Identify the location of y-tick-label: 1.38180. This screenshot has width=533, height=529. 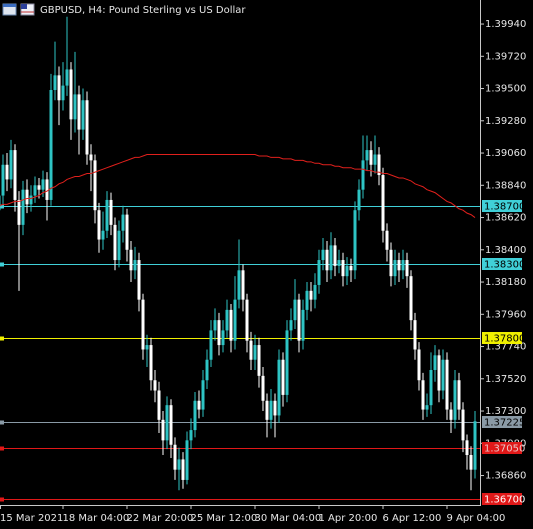
(505, 282).